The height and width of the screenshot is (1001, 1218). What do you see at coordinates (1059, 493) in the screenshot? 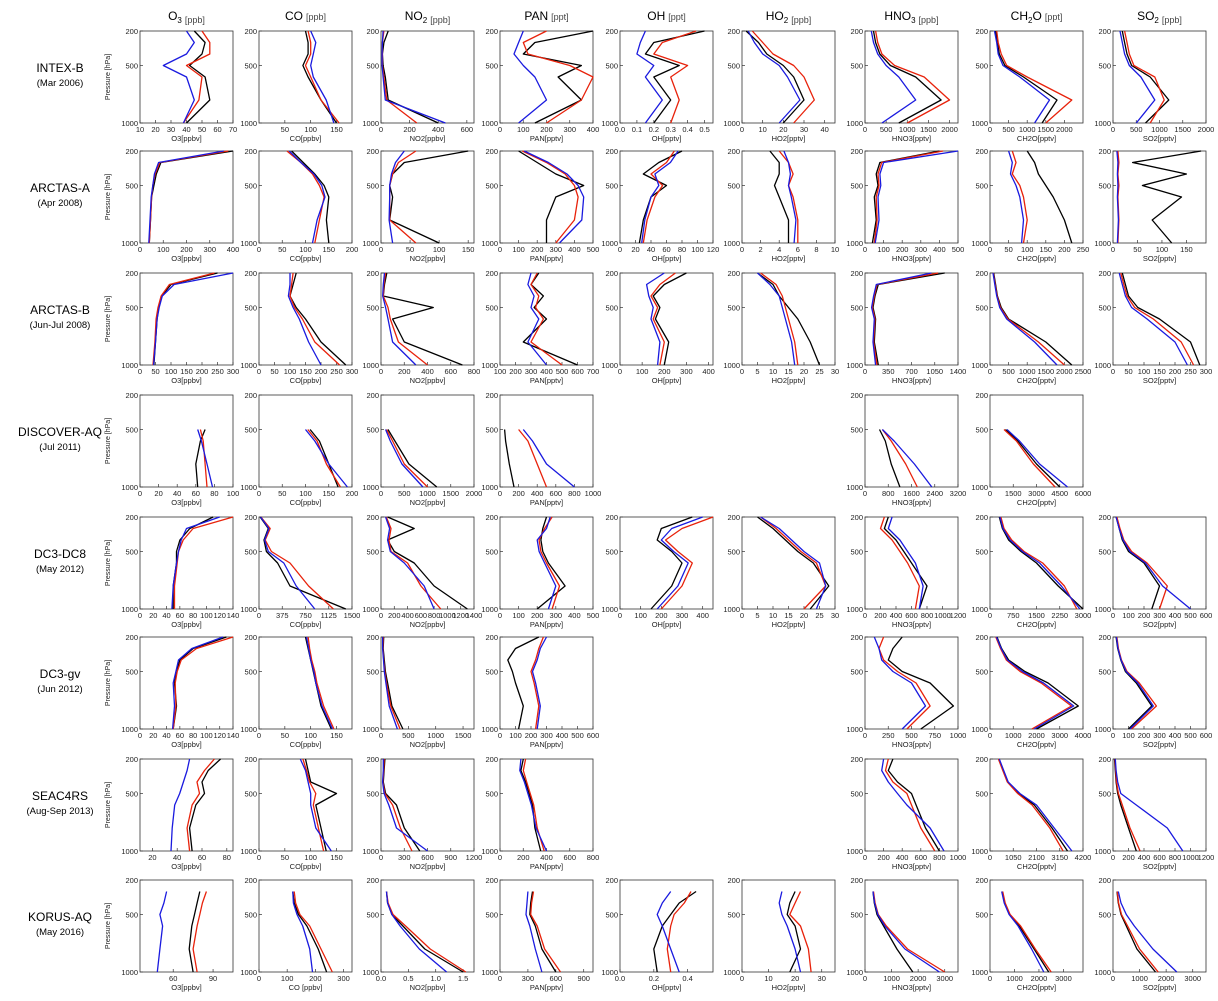
I see `x-tick-label: 4500` at bounding box center [1059, 493].